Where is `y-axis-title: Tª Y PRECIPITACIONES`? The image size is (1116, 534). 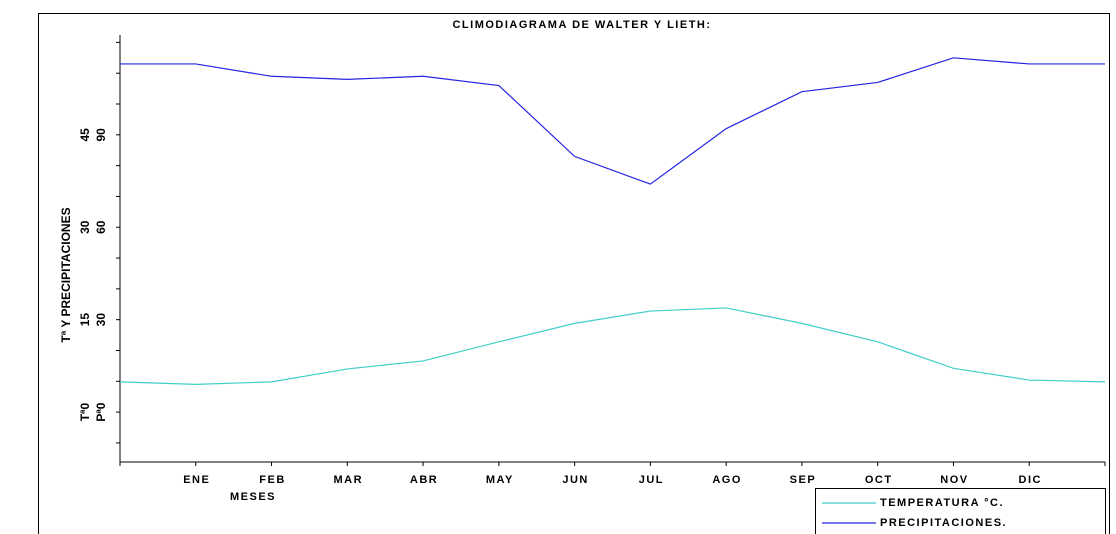 y-axis-title: Tª Y PRECIPITACIONES is located at coordinates (66, 274).